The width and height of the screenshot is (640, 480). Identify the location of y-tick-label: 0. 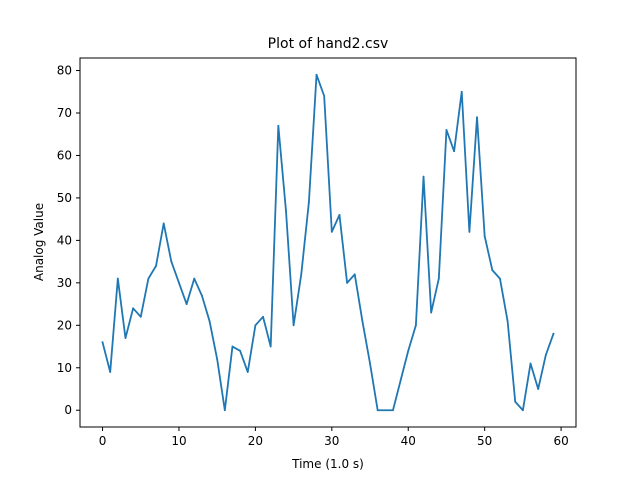
(68, 410).